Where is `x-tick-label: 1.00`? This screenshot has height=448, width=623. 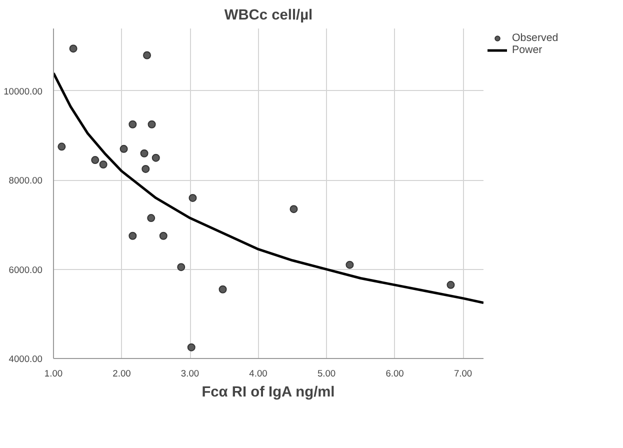 x-tick-label: 1.00 is located at coordinates (53, 373).